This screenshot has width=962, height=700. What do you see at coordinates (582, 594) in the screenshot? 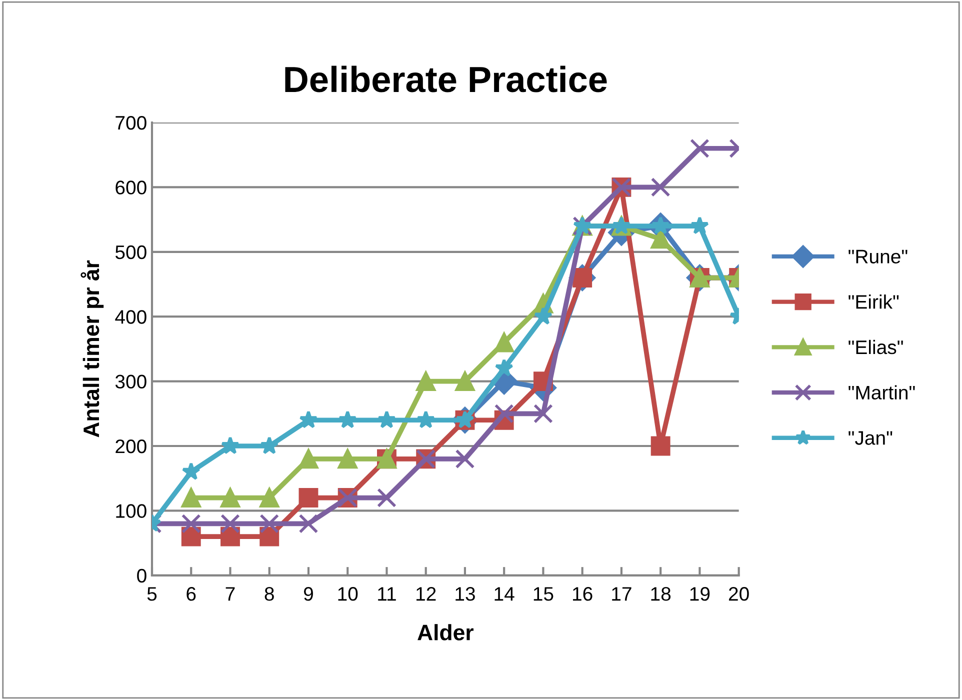
I see `x-tick-label: 16` at bounding box center [582, 594].